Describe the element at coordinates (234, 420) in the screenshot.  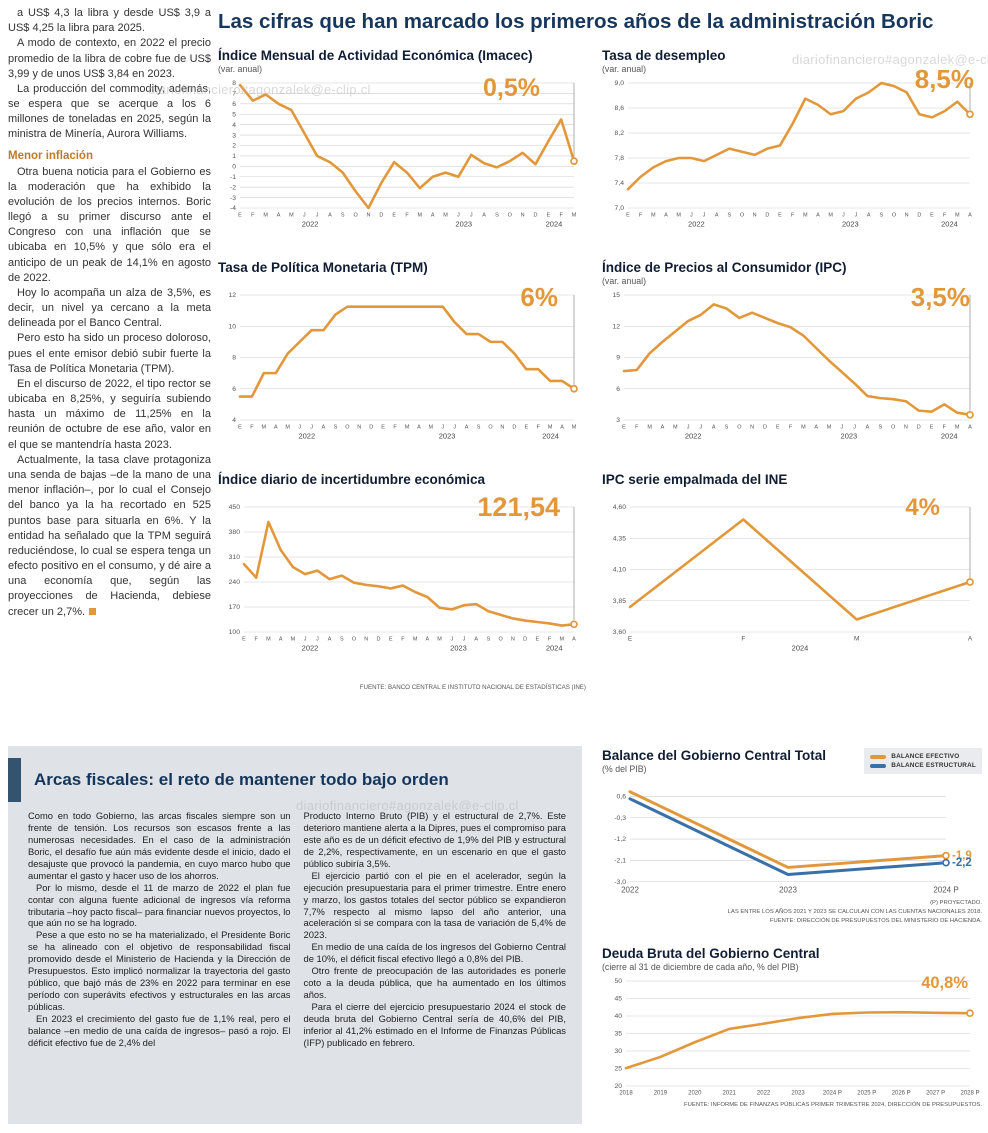
I see `svg-text: 4` at that location.